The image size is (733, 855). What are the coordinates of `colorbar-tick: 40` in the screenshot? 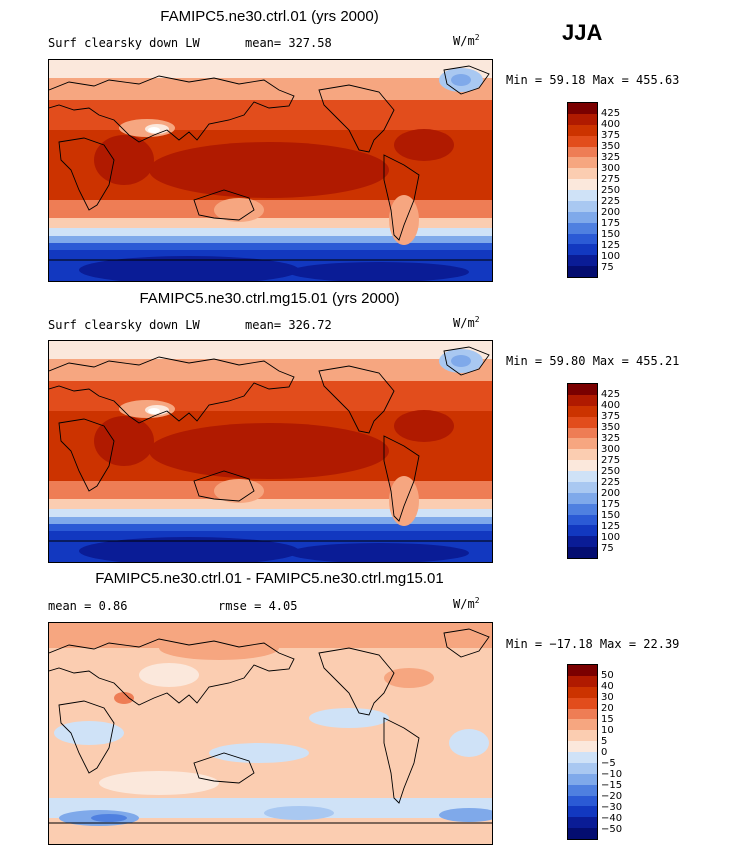 It's located at (607, 686).